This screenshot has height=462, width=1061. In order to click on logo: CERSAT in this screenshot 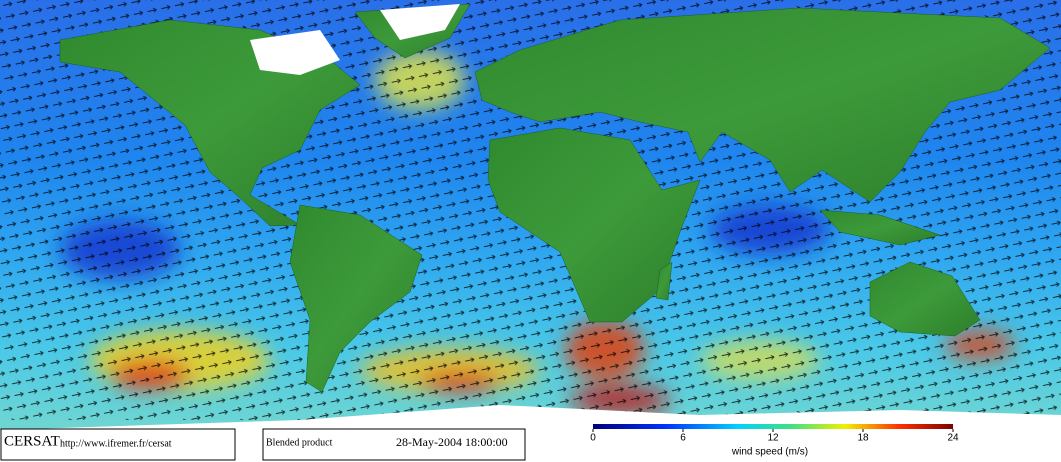, I will do `click(32, 441)`.